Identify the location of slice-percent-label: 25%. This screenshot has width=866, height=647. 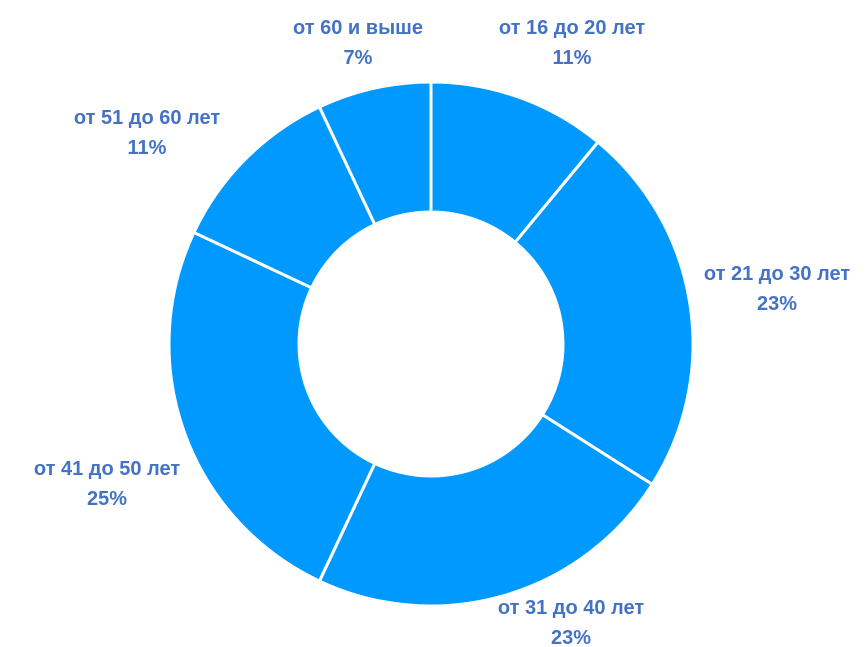
(107, 499).